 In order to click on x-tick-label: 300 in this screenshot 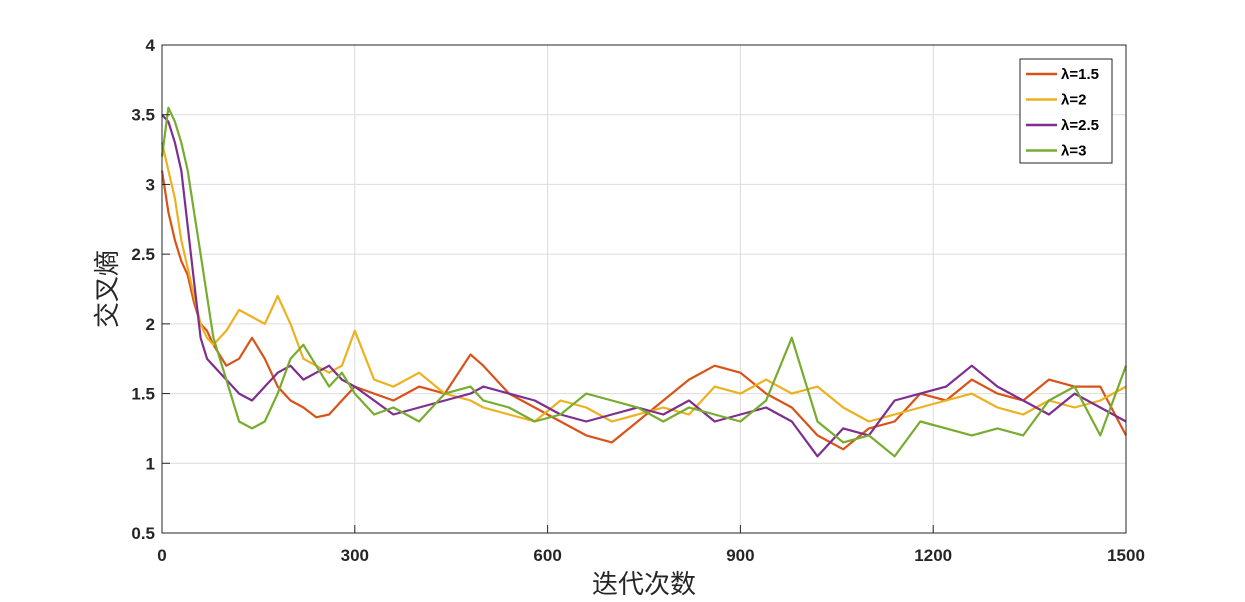, I will do `click(355, 555)`.